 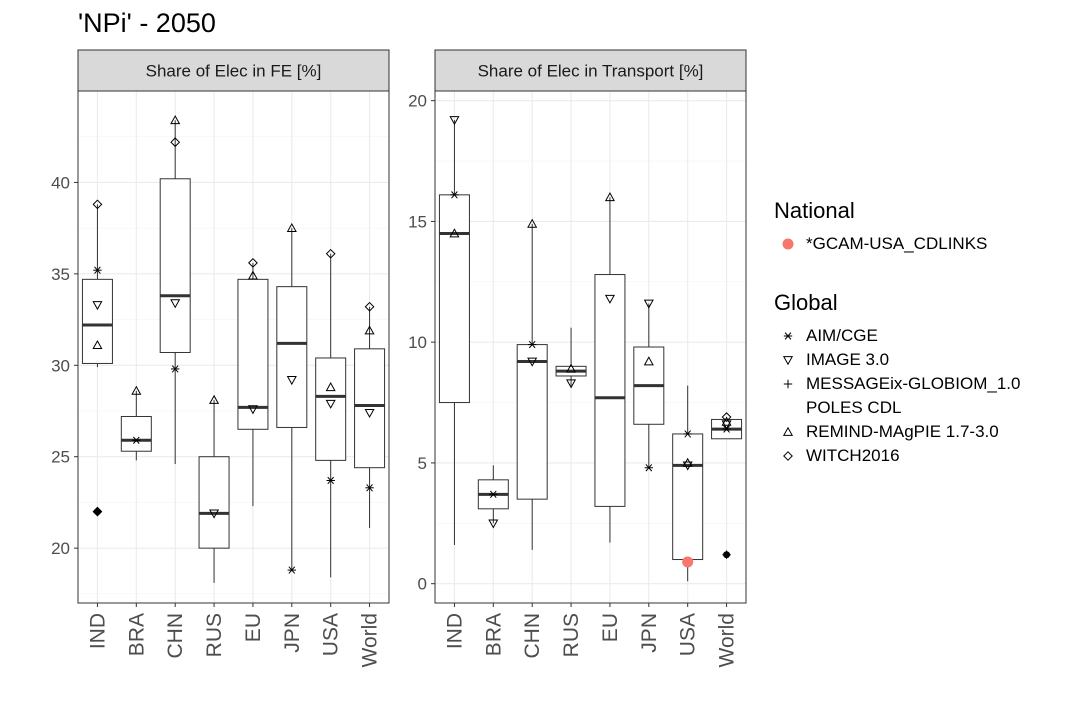 What do you see at coordinates (902, 431) in the screenshot?
I see `legend-label: REMIND-MAgPIE 1.7-3.0` at bounding box center [902, 431].